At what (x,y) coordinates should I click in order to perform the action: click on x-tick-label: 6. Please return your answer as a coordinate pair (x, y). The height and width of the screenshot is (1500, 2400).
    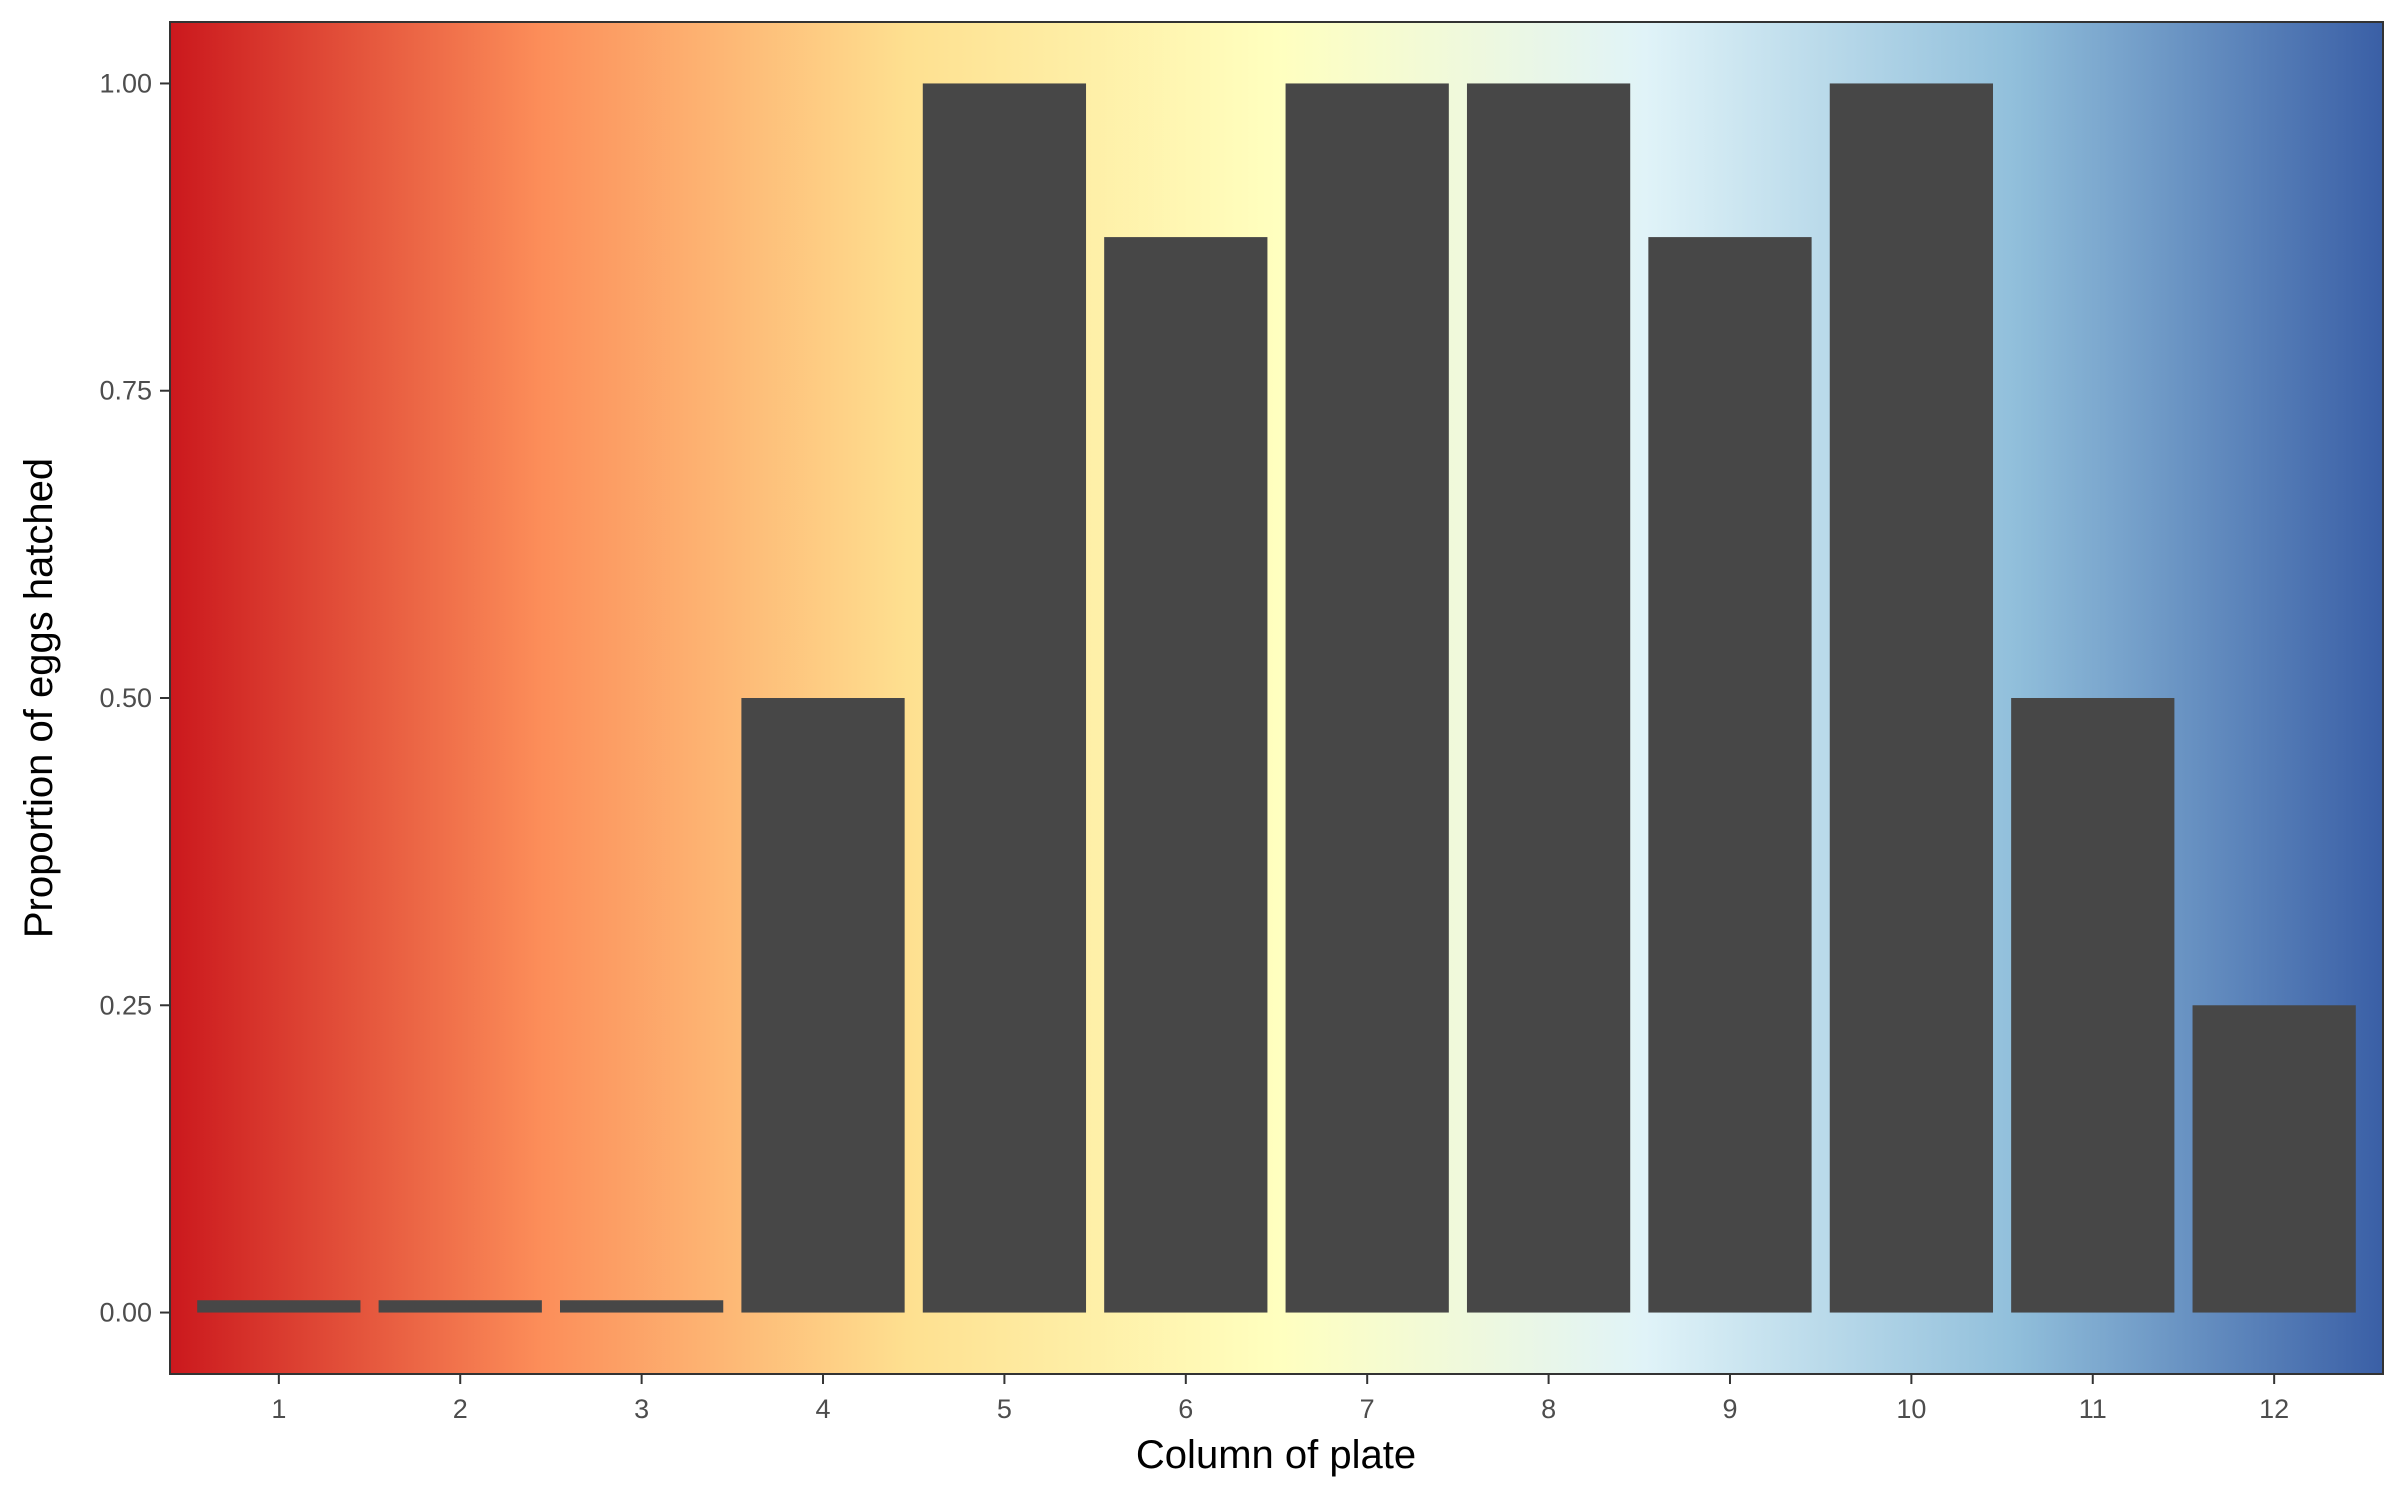
    Looking at the image, I should click on (1185, 1409).